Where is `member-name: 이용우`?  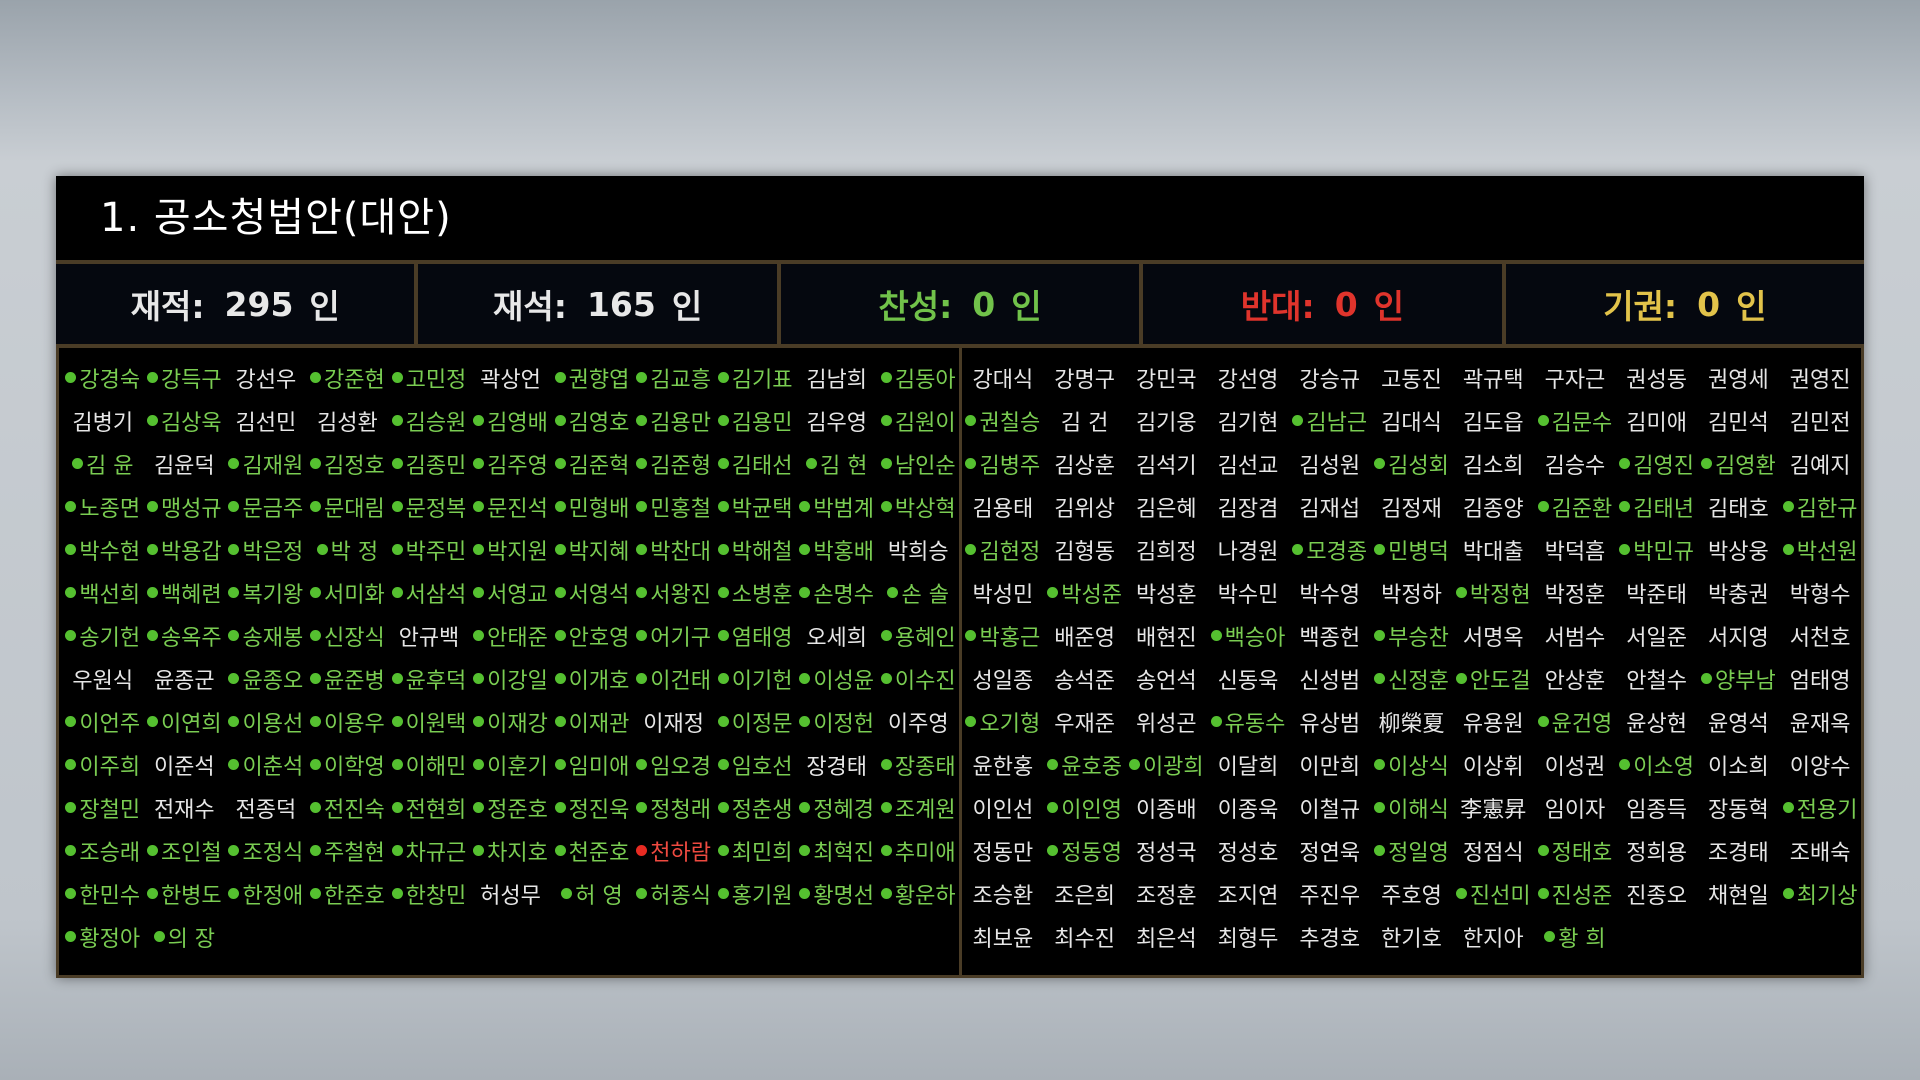 member-name: 이용우 is located at coordinates (354, 724).